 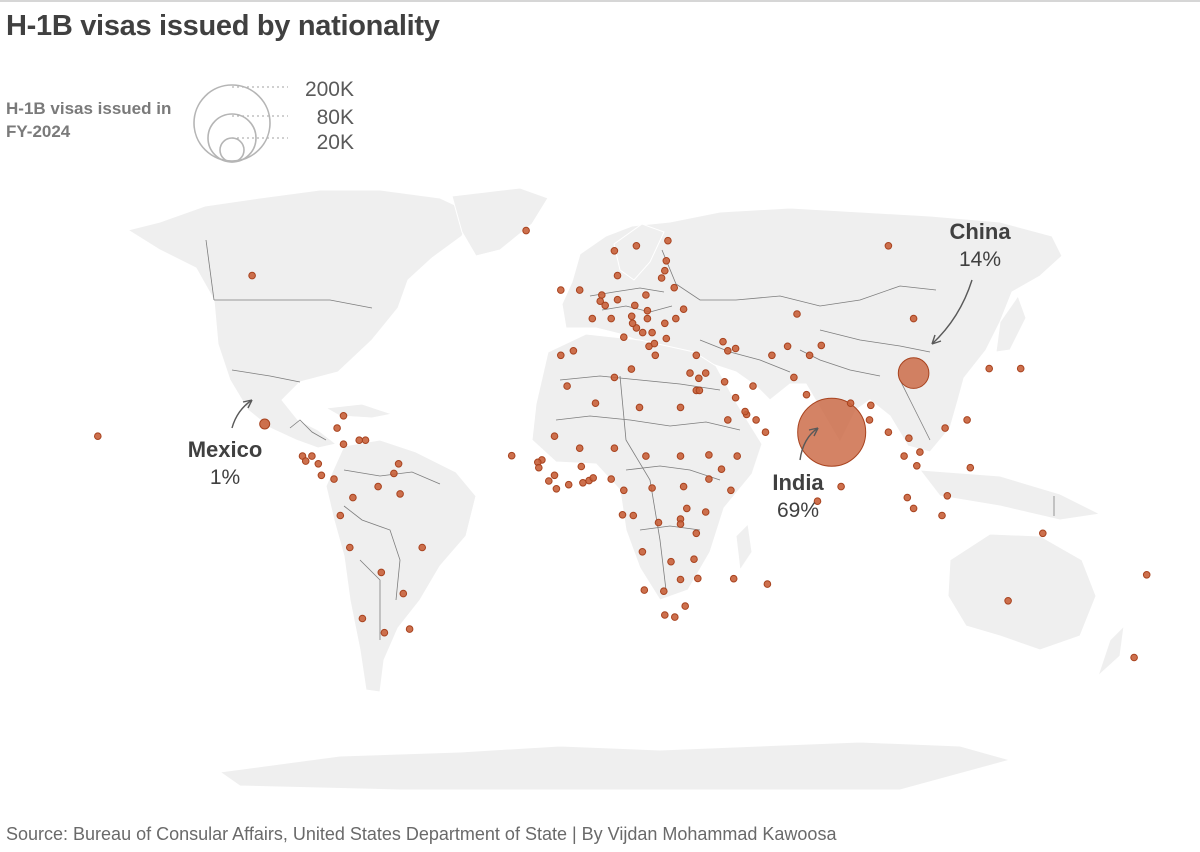 What do you see at coordinates (210, 270) in the screenshot?
I see `border-alaska` at bounding box center [210, 270].